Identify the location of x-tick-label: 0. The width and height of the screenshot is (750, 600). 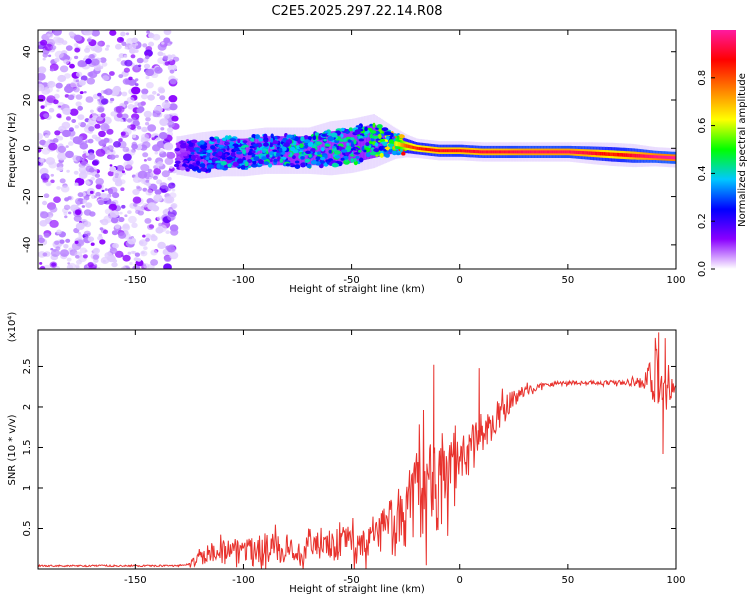
(460, 580).